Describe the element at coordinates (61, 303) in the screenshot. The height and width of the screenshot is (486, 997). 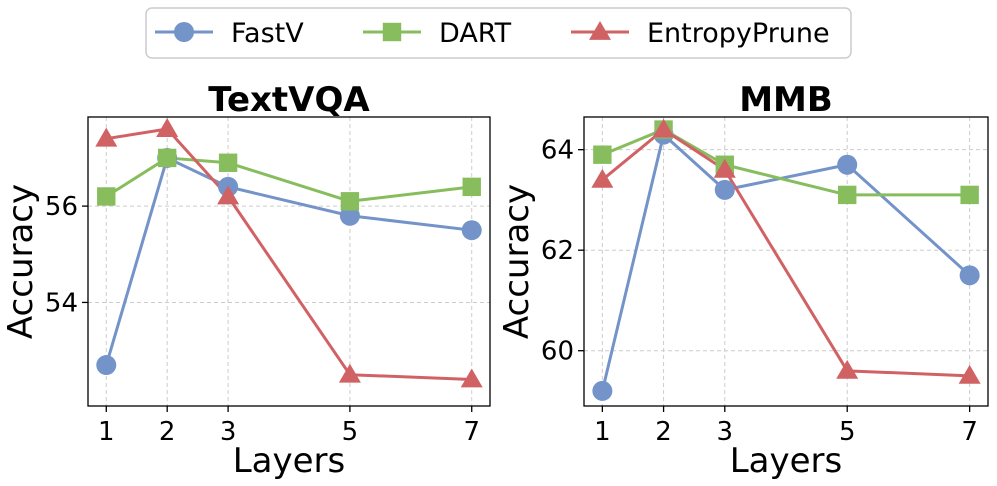
I see `y-tick-label-54: 54` at that location.